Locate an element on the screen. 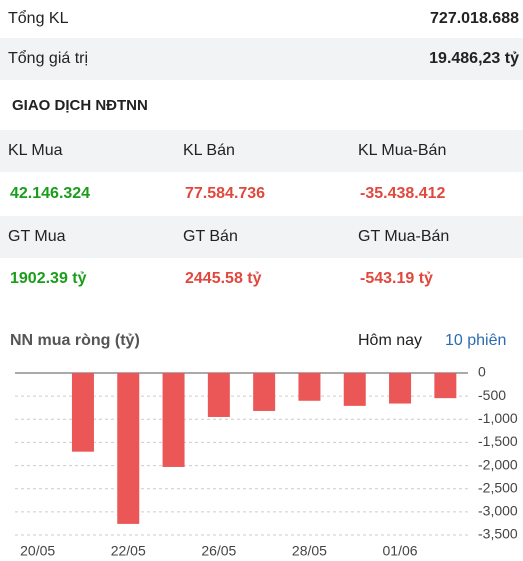 This screenshot has width=523, height=561. y-tick-label: -2,000 is located at coordinates (498, 464).